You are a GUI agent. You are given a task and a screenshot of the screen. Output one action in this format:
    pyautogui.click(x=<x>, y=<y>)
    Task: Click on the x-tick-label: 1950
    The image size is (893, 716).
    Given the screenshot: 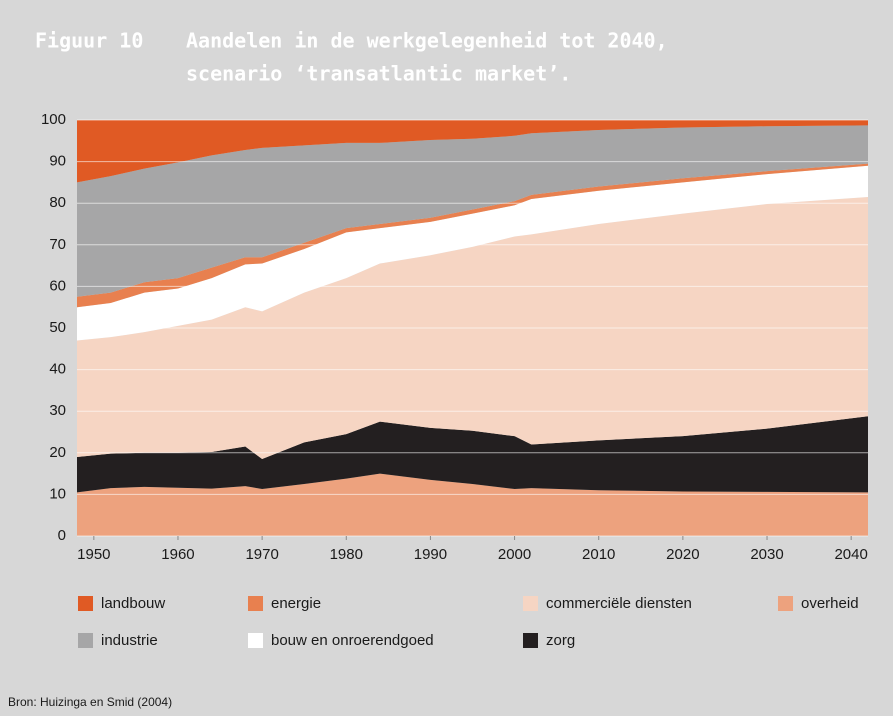 What is the action you would take?
    pyautogui.click(x=93, y=554)
    